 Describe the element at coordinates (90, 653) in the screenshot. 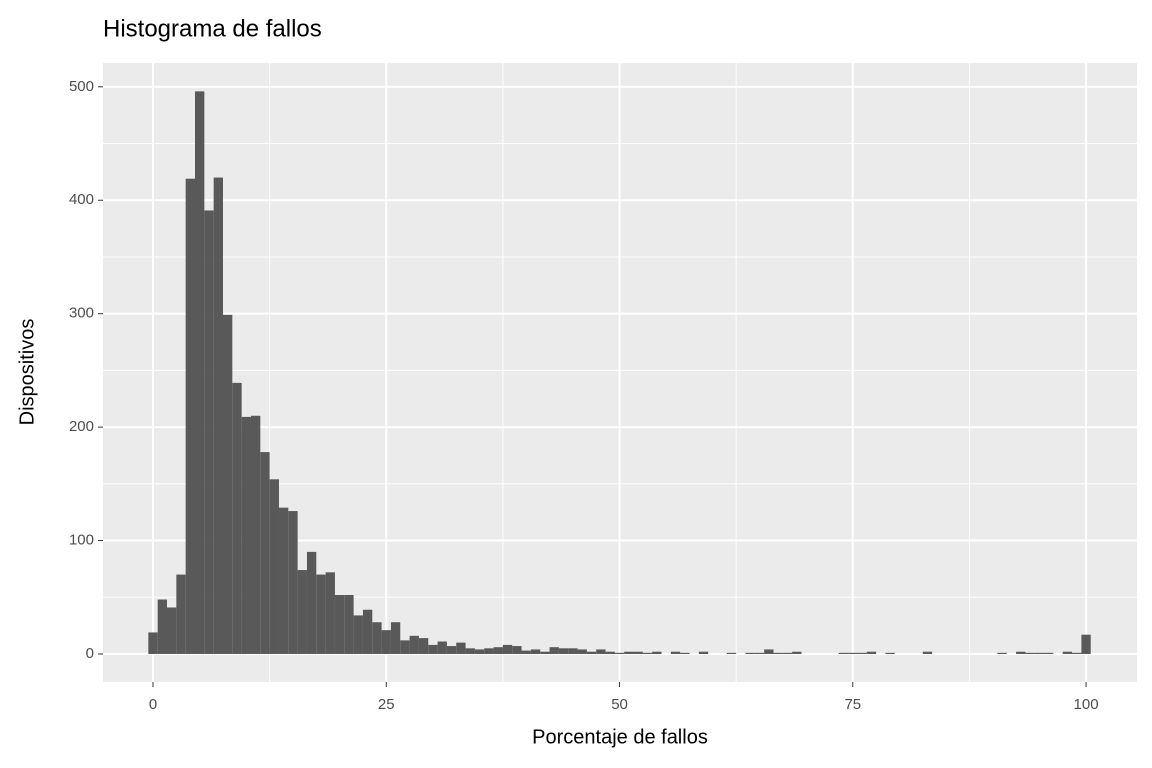

I see `y-tick-label: 0` at that location.